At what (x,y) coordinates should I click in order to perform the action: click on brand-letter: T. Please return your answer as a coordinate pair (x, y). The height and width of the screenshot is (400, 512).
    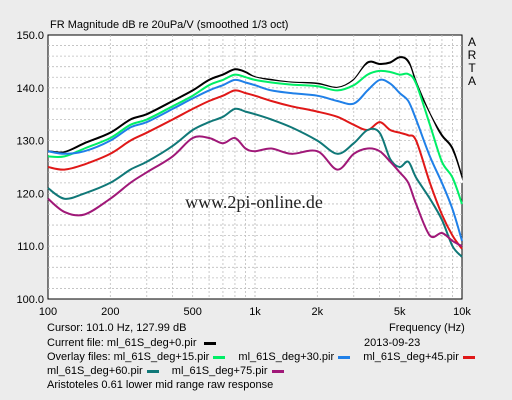
    Looking at the image, I should click on (472, 68).